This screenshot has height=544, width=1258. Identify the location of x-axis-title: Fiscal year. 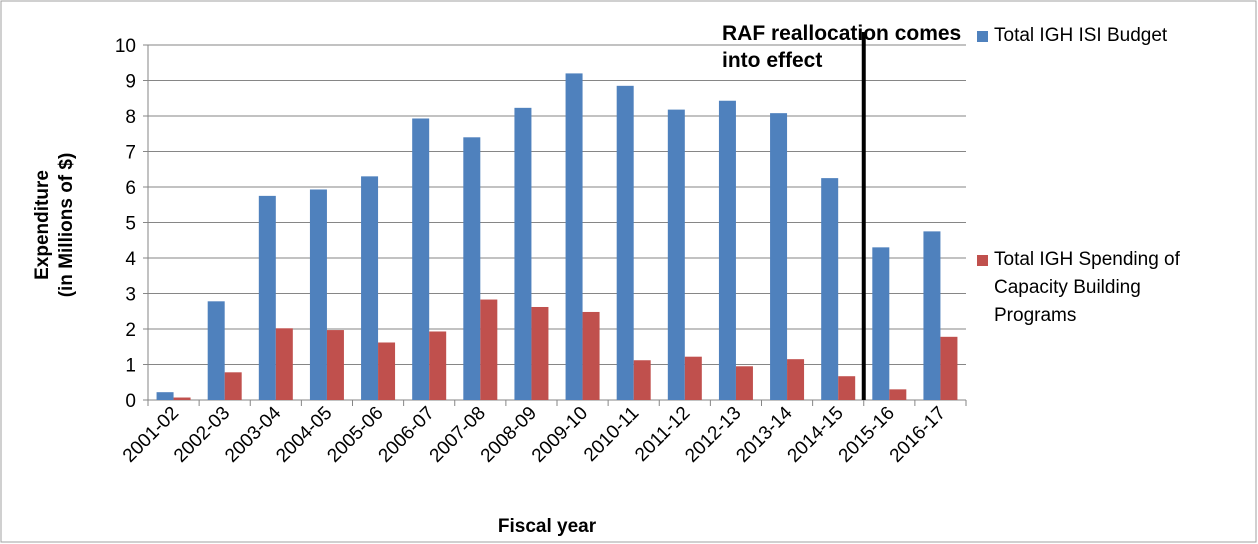
(547, 526).